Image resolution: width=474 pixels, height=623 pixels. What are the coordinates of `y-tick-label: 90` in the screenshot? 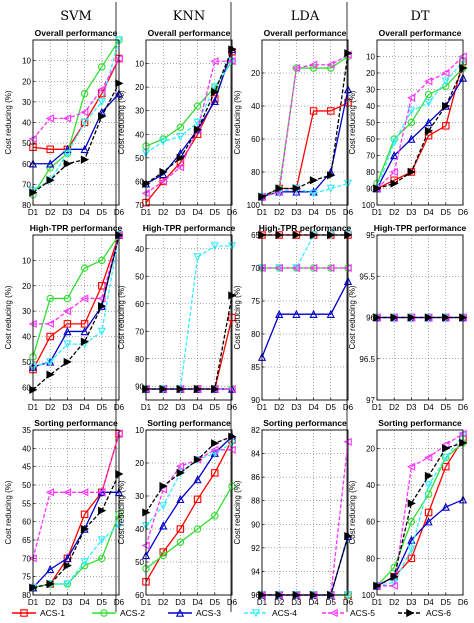 It's located at (370, 189).